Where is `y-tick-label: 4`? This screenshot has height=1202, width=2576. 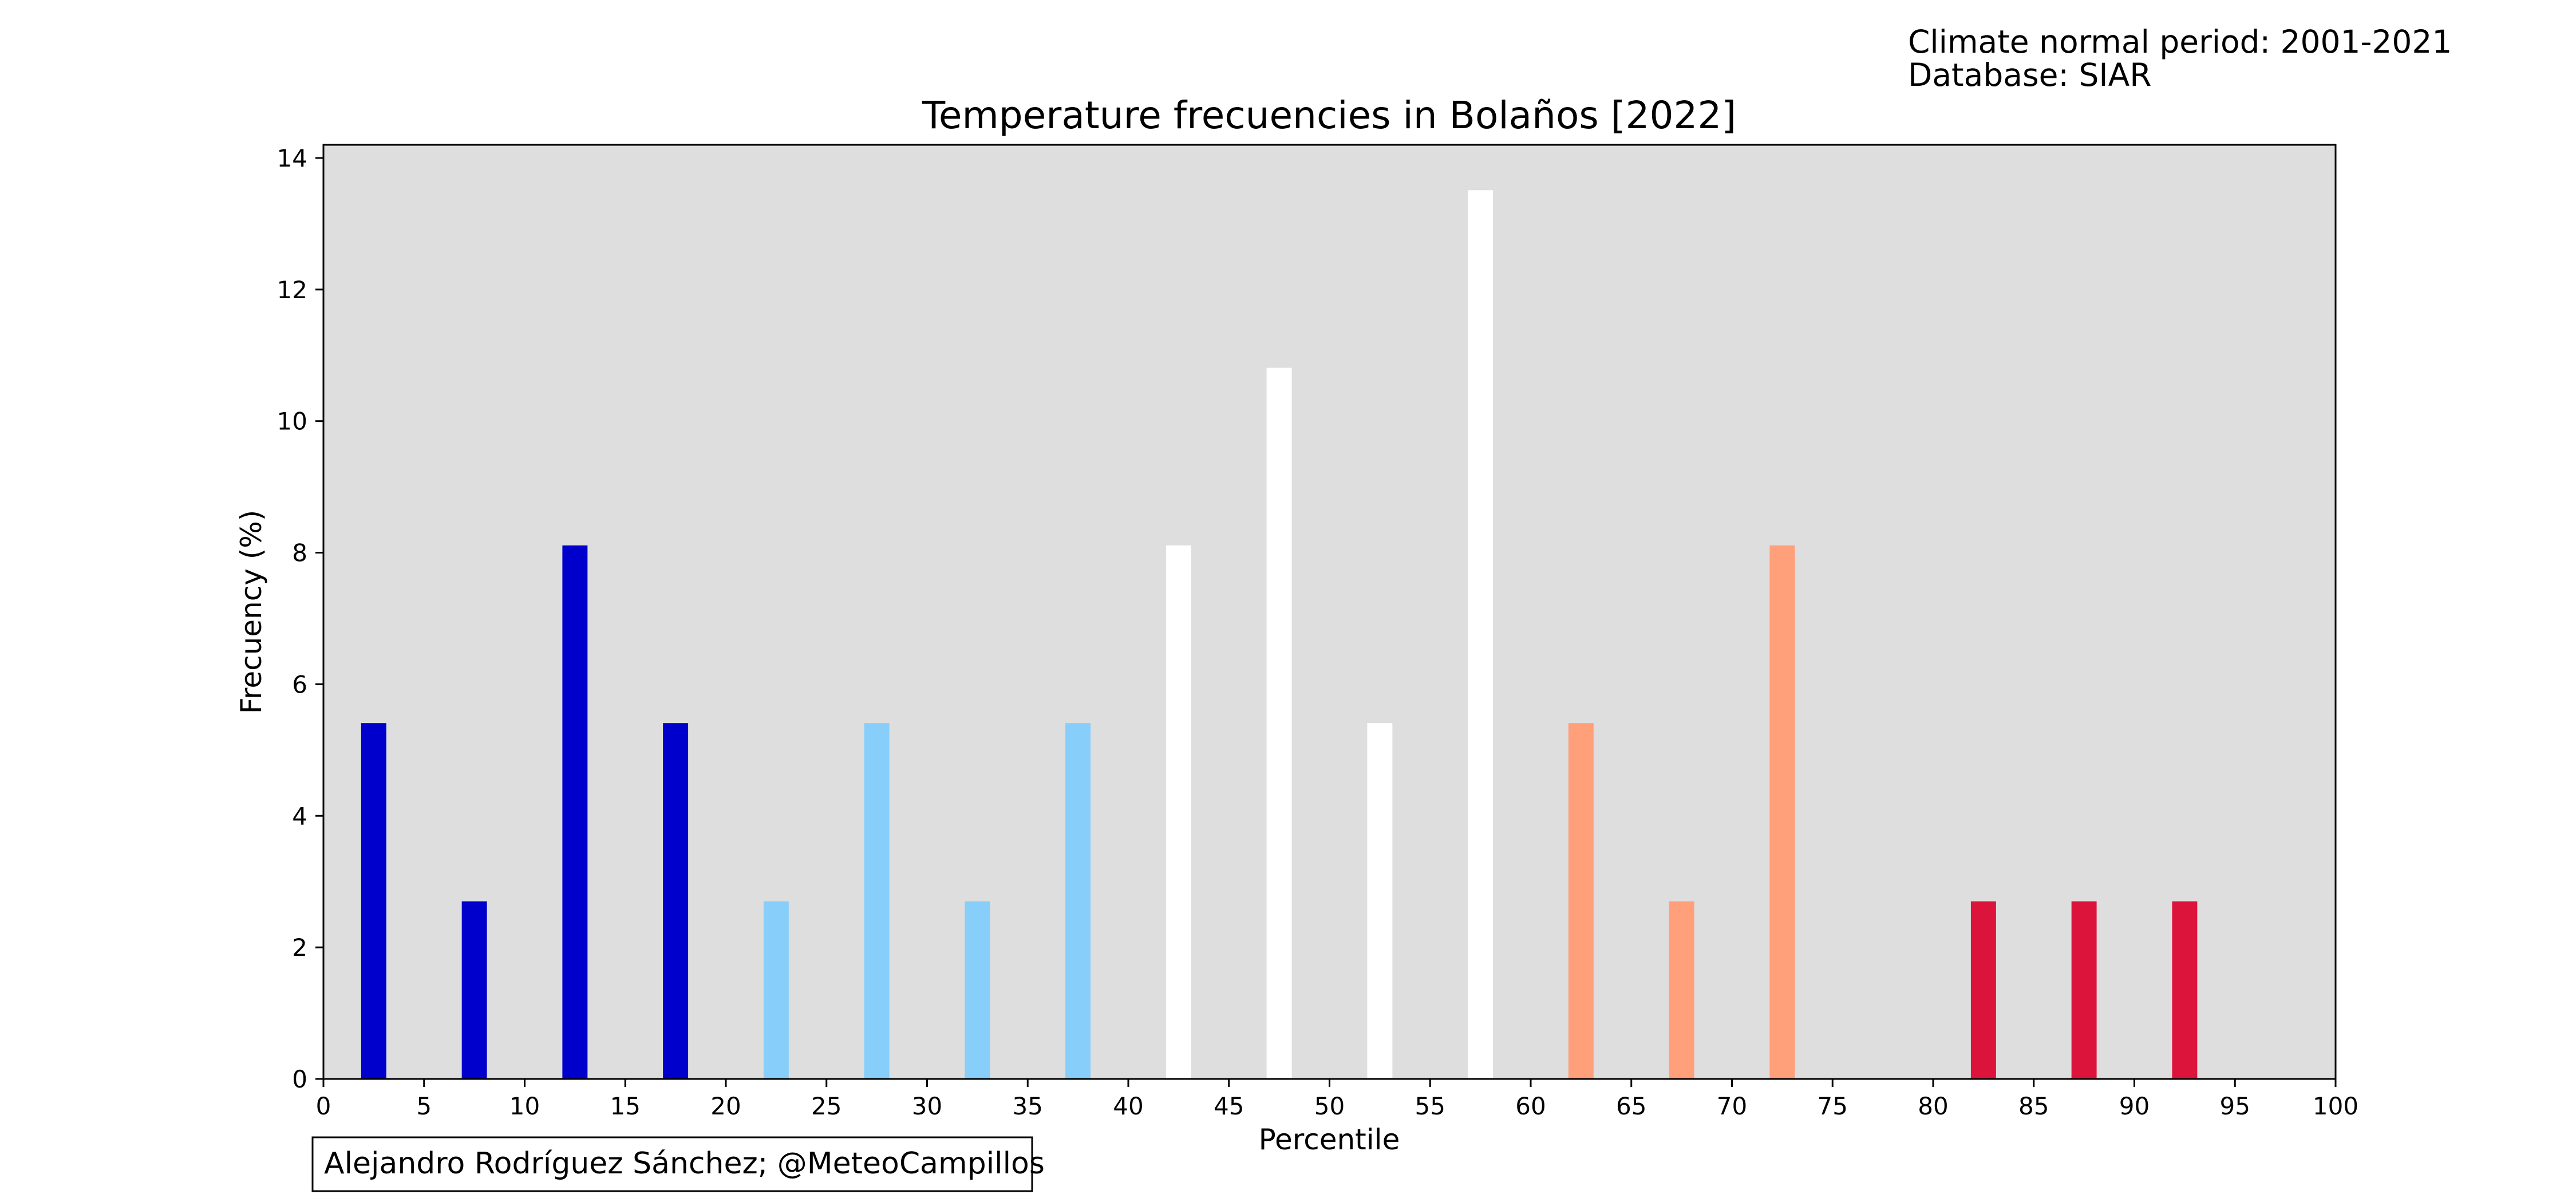 y-tick-label: 4 is located at coordinates (299, 816).